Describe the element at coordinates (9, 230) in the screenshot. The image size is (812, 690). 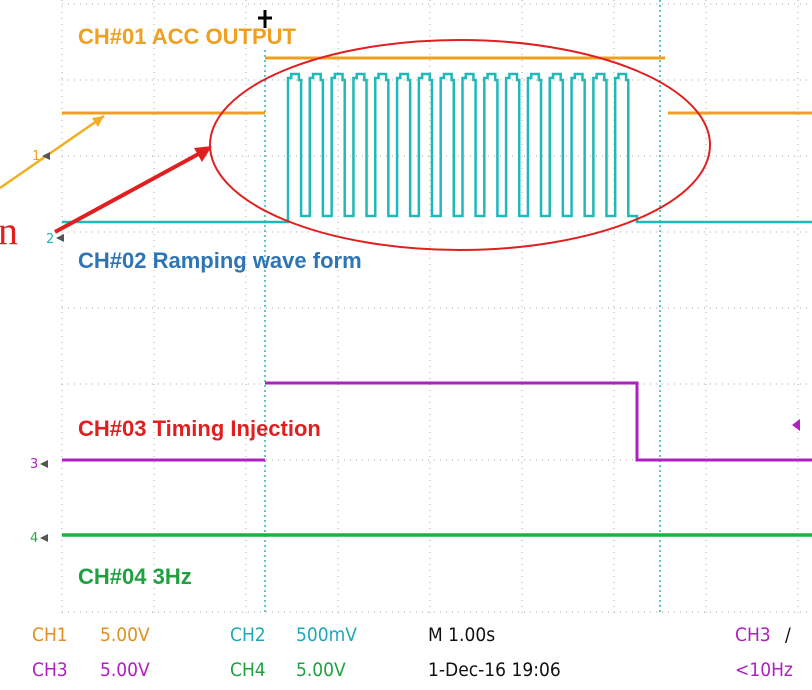
I see `cropped-text: n` at that location.